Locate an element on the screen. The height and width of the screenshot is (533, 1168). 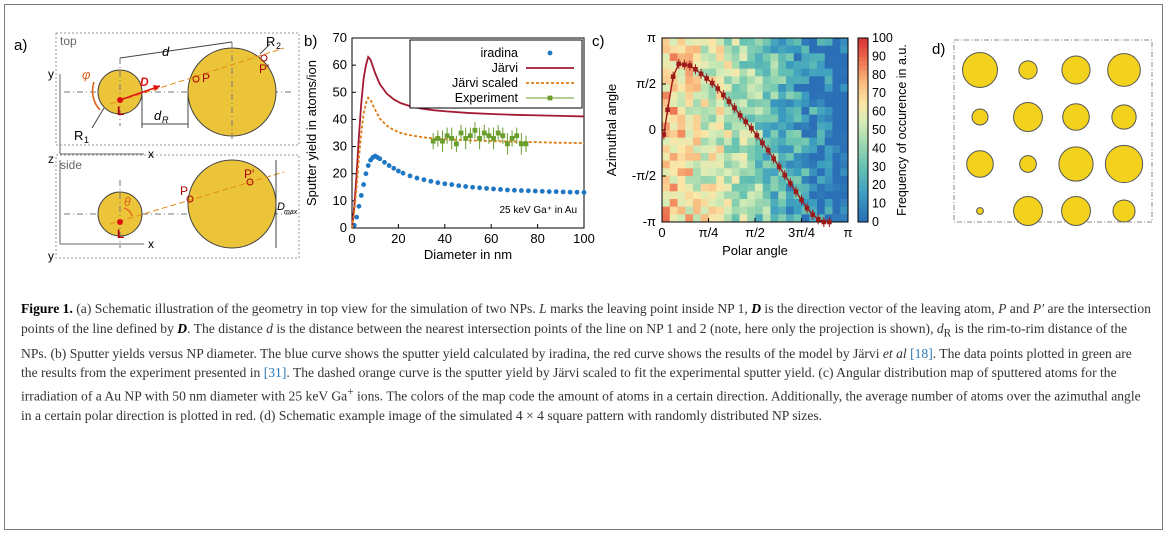
legend-swatch-marker is located at coordinates (550, 98).